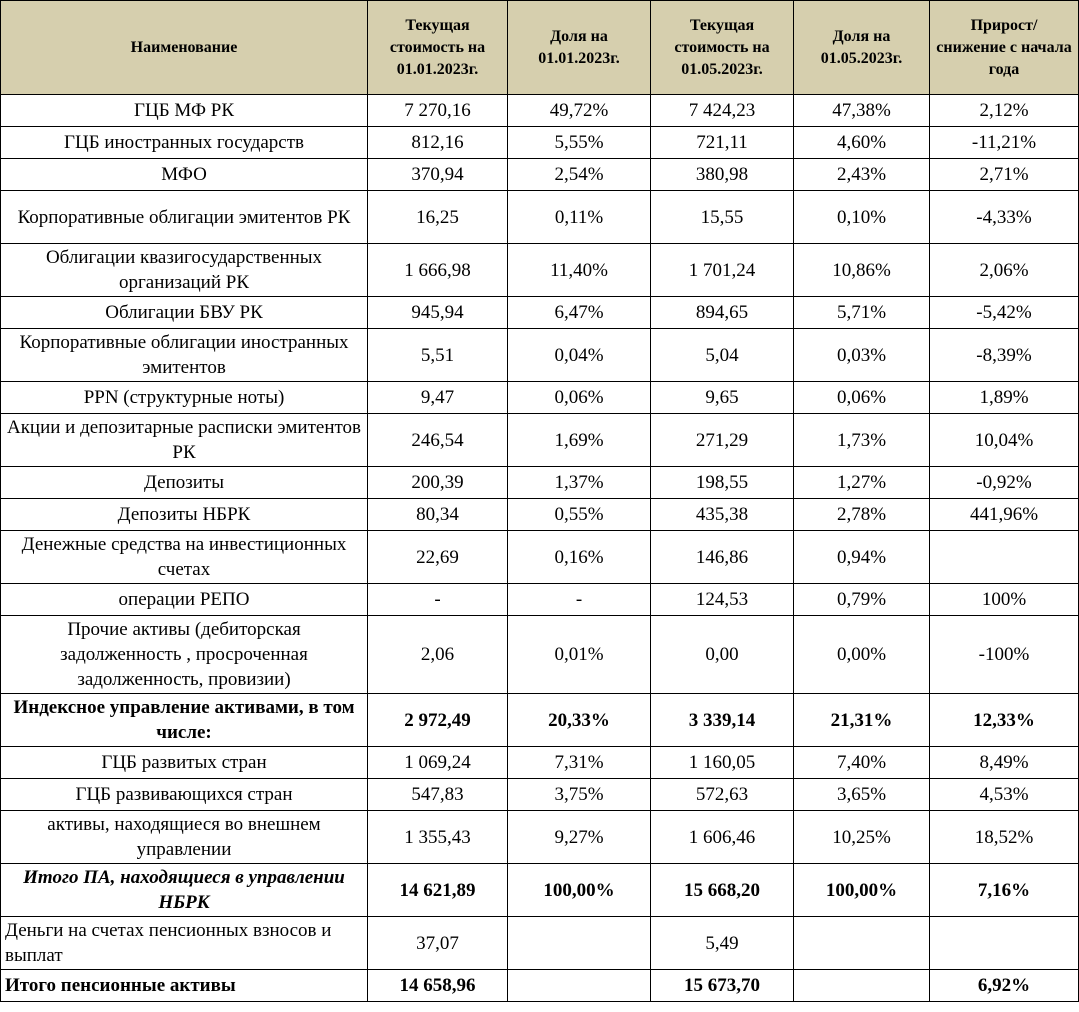 The width and height of the screenshot is (1079, 1012). I want to click on row-name: ГЦБ развитых стран, so click(184, 762).